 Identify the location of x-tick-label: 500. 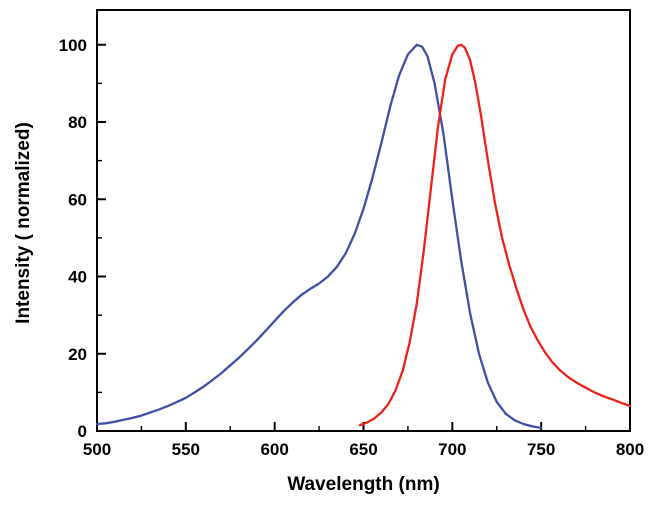
(97, 449).